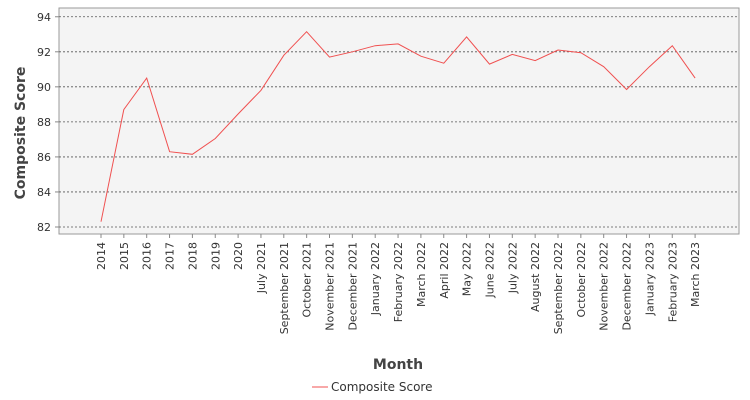 This screenshot has width=750, height=400. What do you see at coordinates (44, 52) in the screenshot?
I see `y-tick-label: 92` at bounding box center [44, 52].